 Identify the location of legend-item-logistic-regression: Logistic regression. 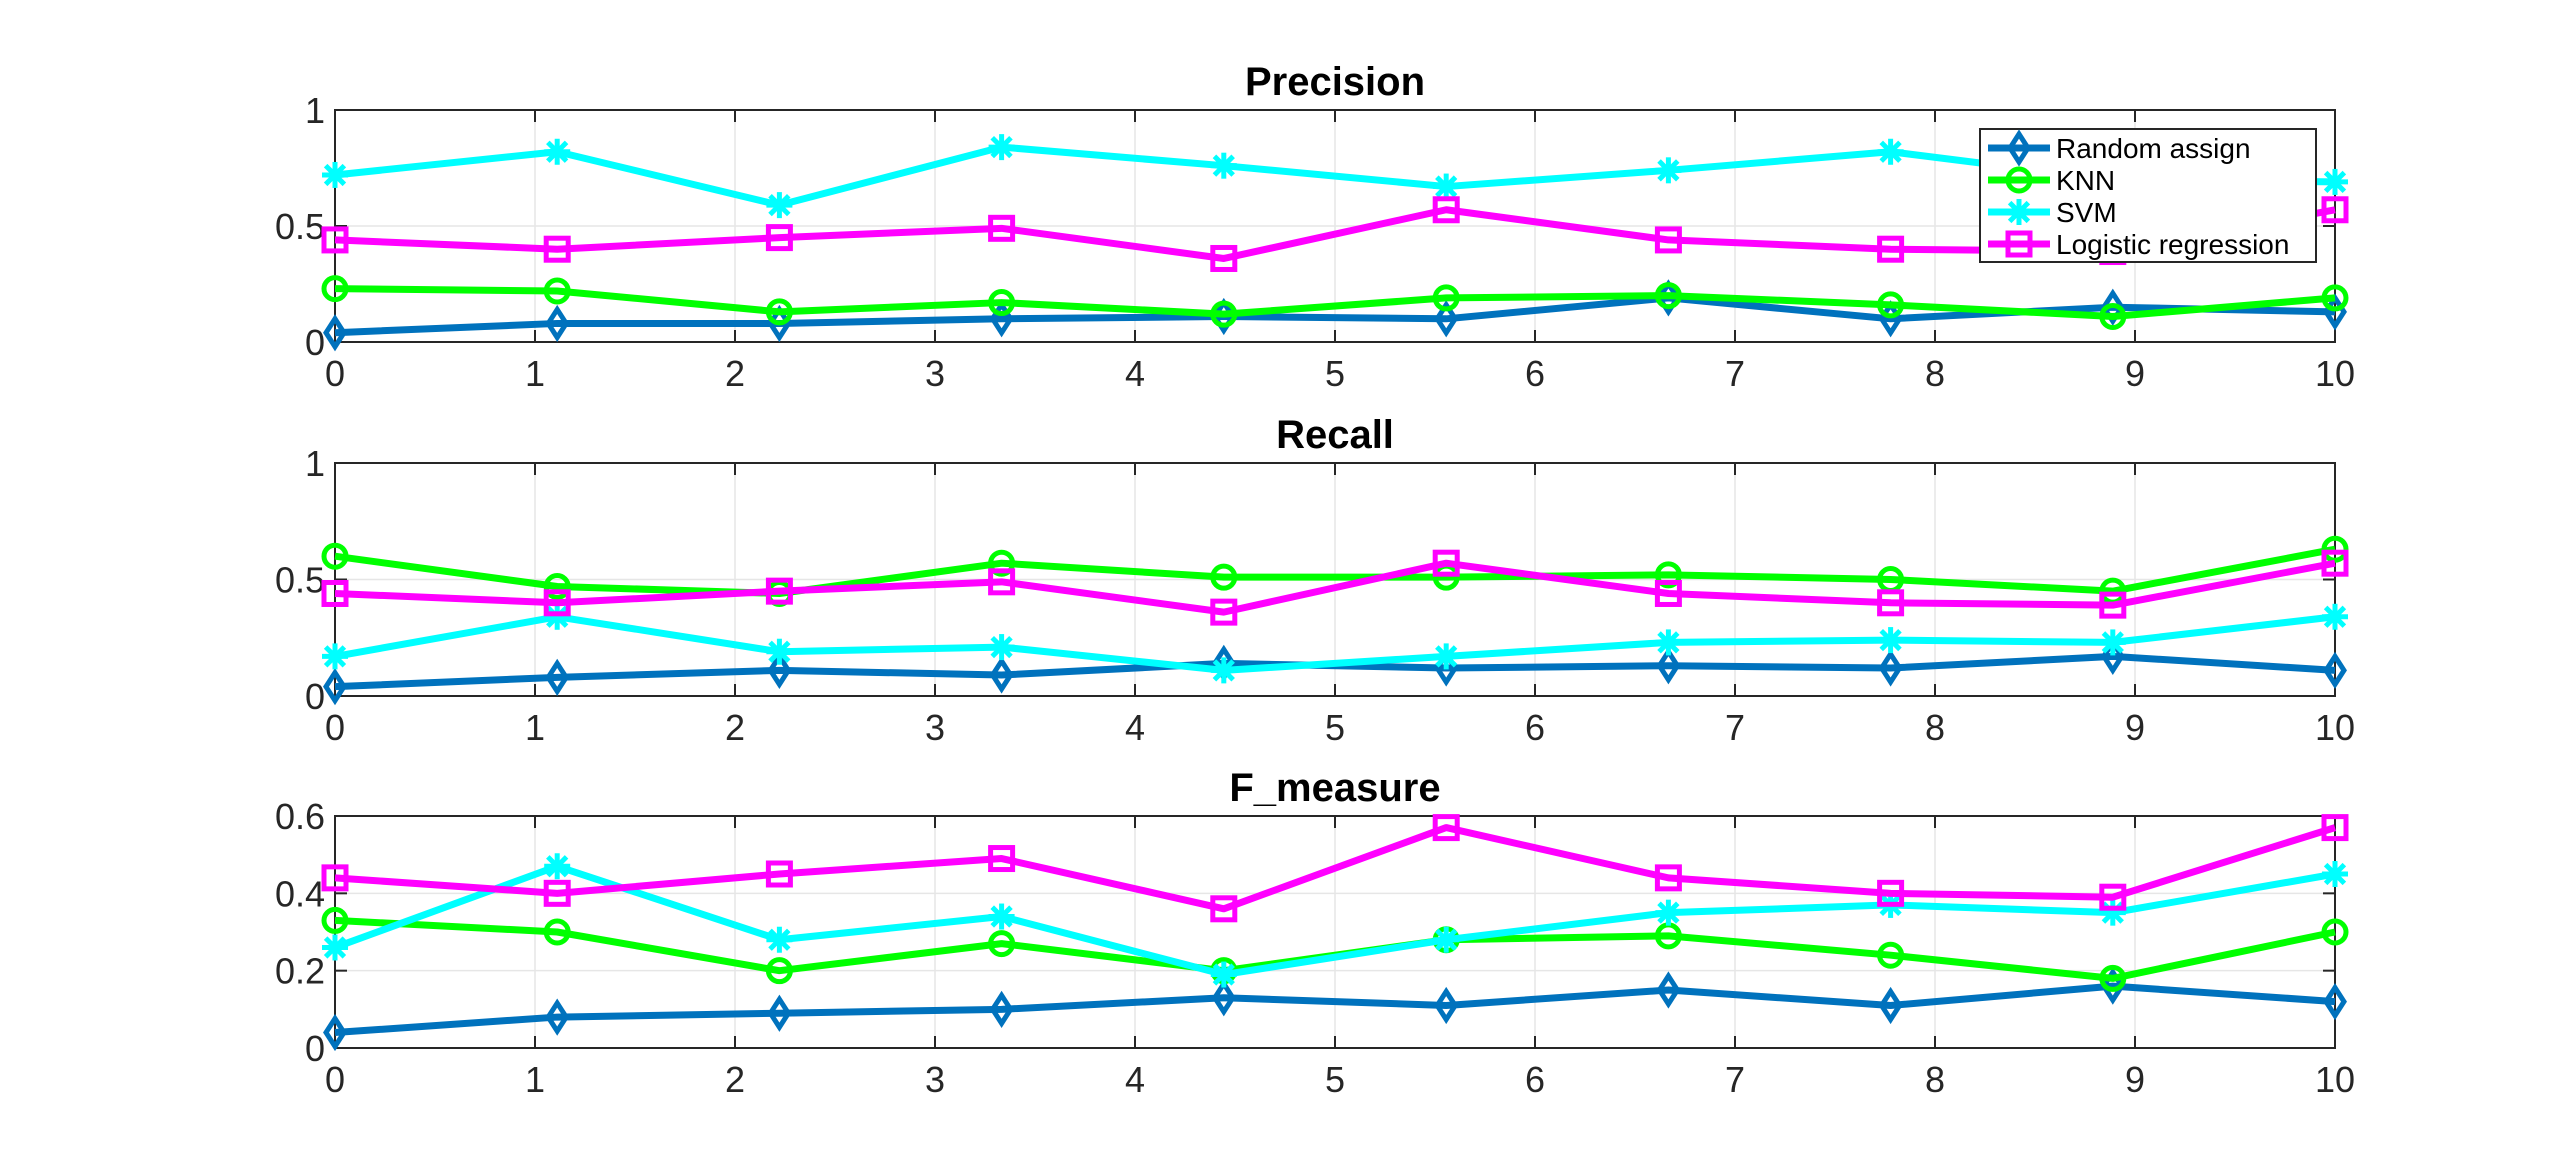
(2138, 244).